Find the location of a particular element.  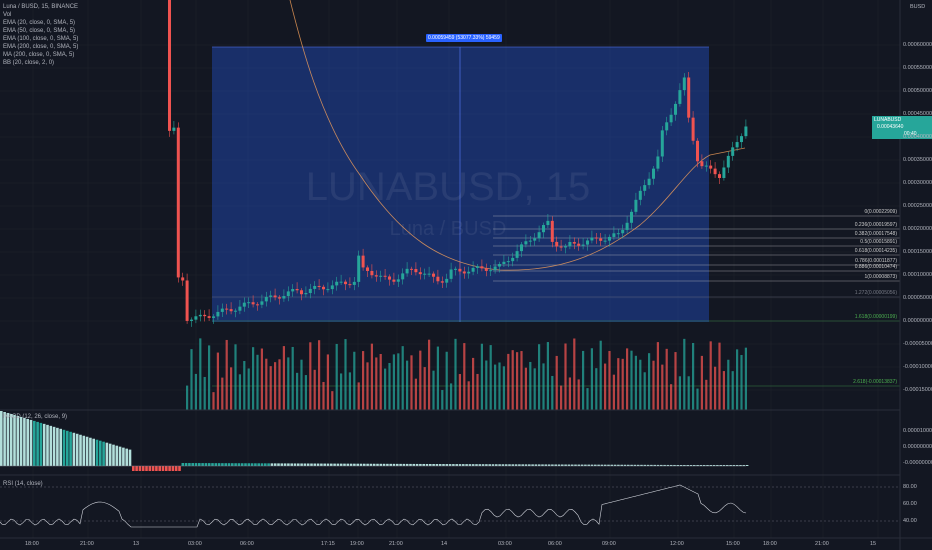

legend-ema20: EMA (20, close, 0, SMA, 5) is located at coordinates (39, 23).